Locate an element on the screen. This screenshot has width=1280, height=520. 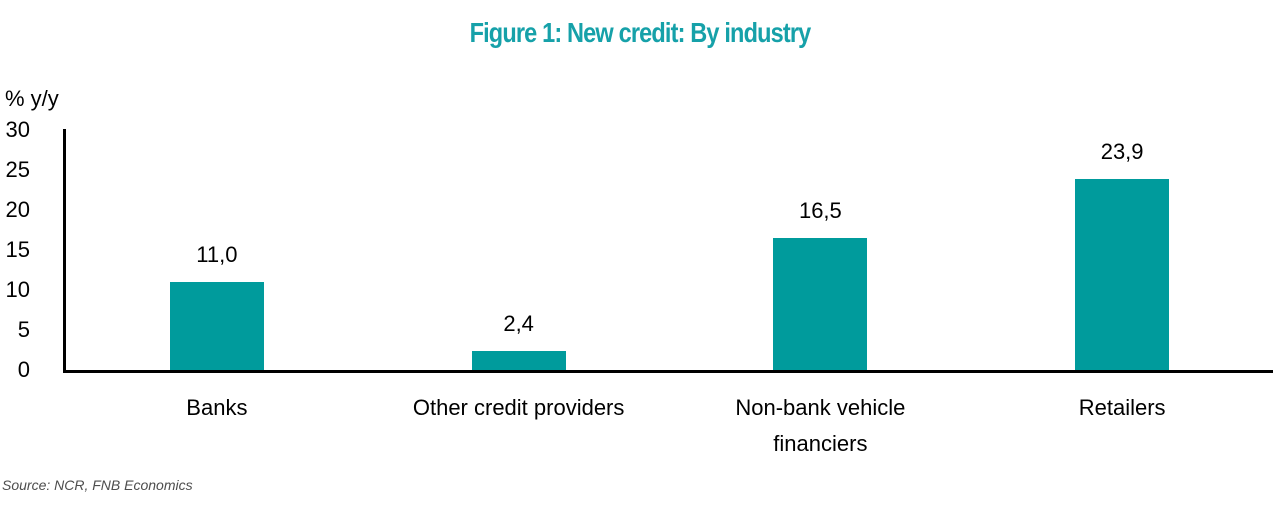
y-tick-label: 30 is located at coordinates (17, 129).